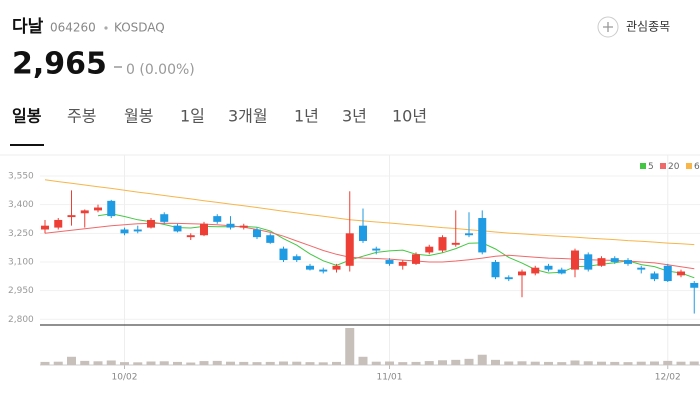  I want to click on moving-average, so click(396, 246).